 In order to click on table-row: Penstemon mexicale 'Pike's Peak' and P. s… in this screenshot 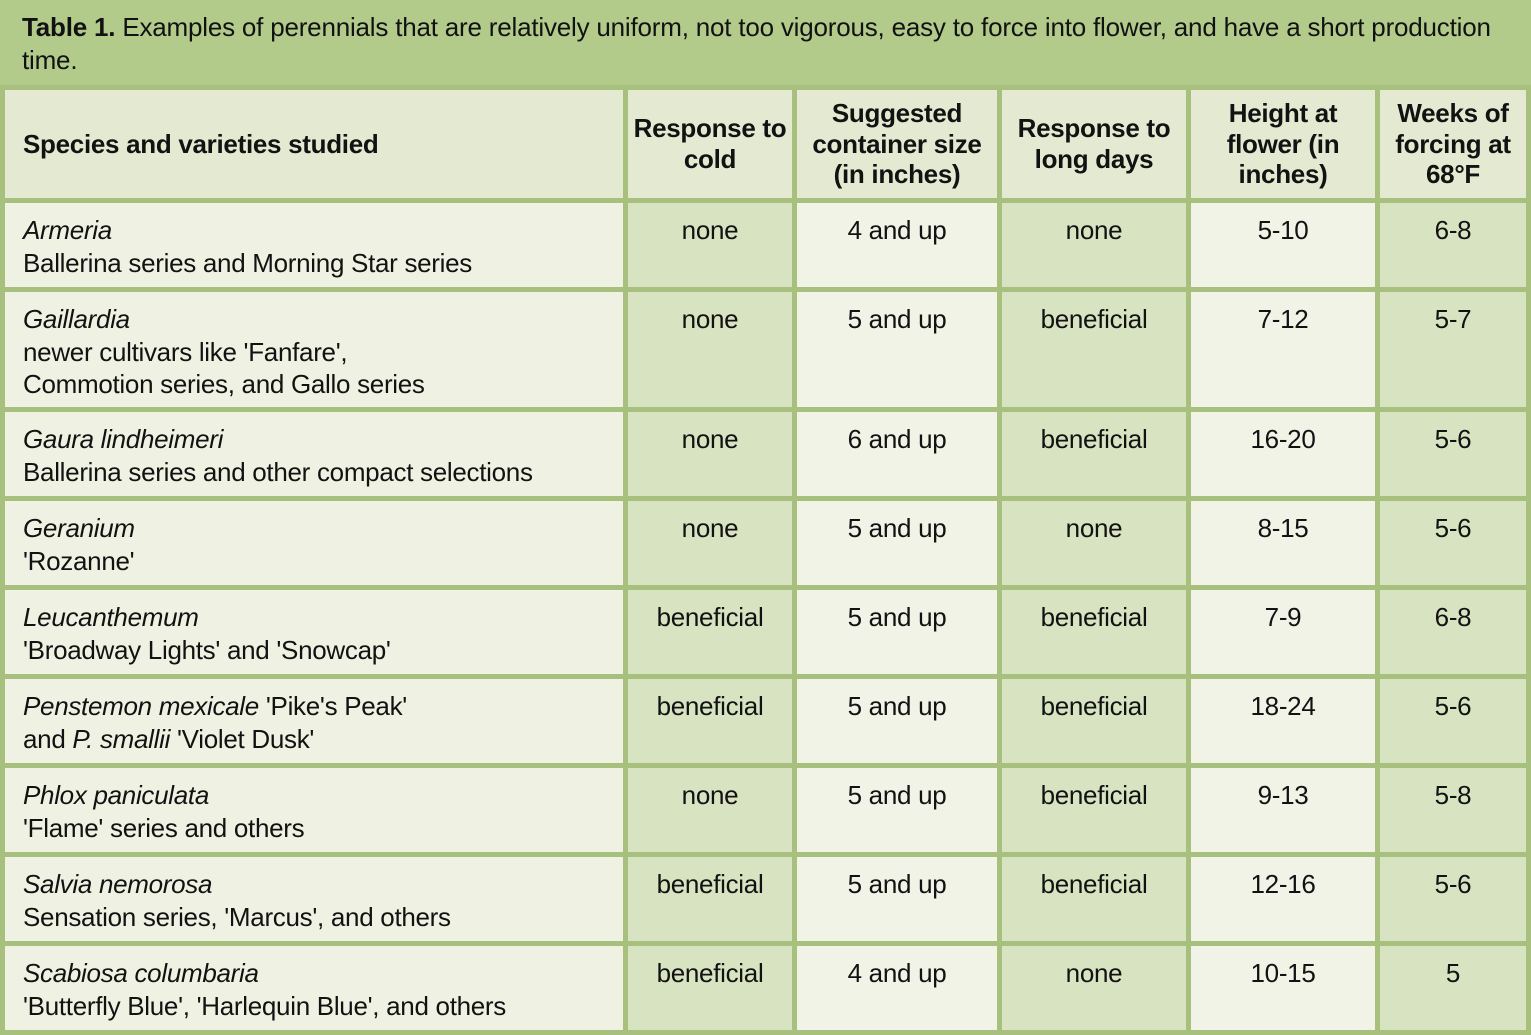, I will do `click(765, 721)`.